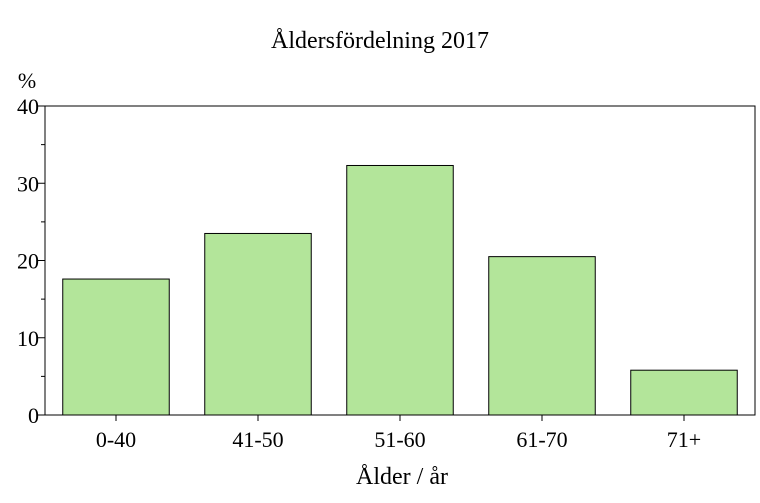 The height and width of the screenshot is (503, 760). I want to click on x-tick-label: 51-60, so click(399, 439).